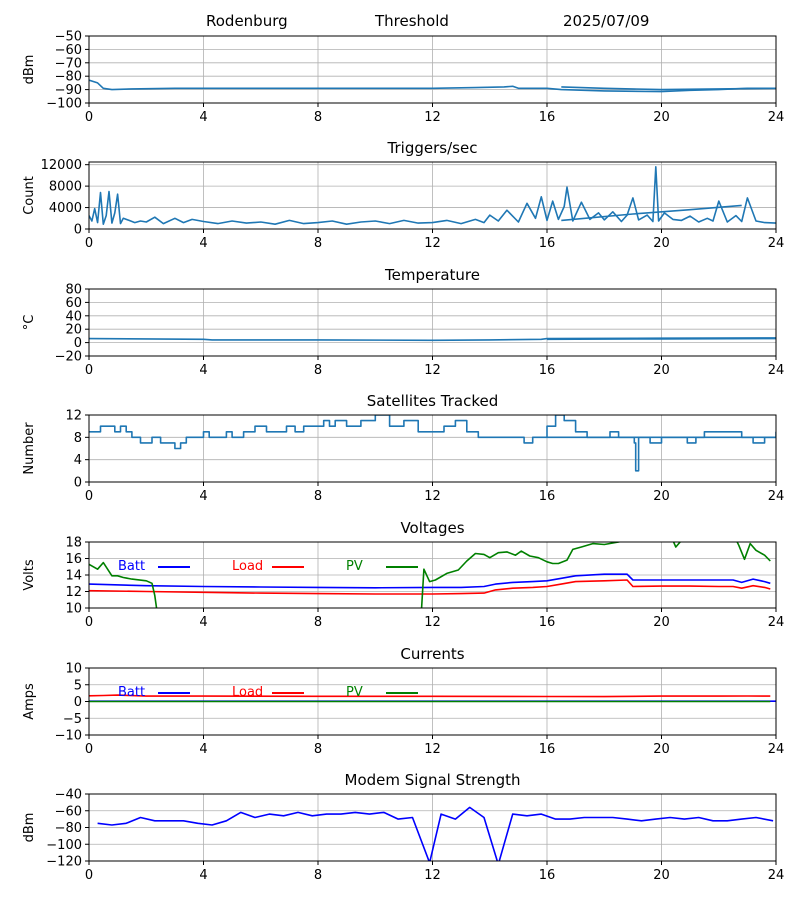 The height and width of the screenshot is (900, 800). Describe the element at coordinates (29, 575) in the screenshot. I see `y-axis-label: Volts` at that location.